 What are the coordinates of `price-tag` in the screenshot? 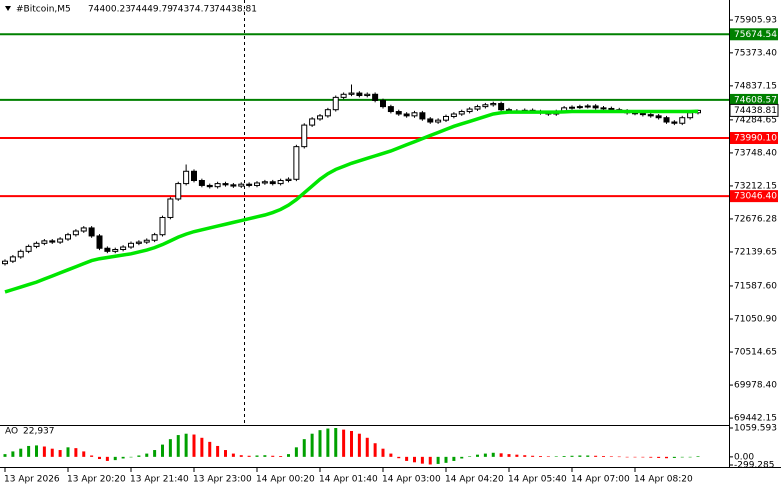 It's located at (754, 110).